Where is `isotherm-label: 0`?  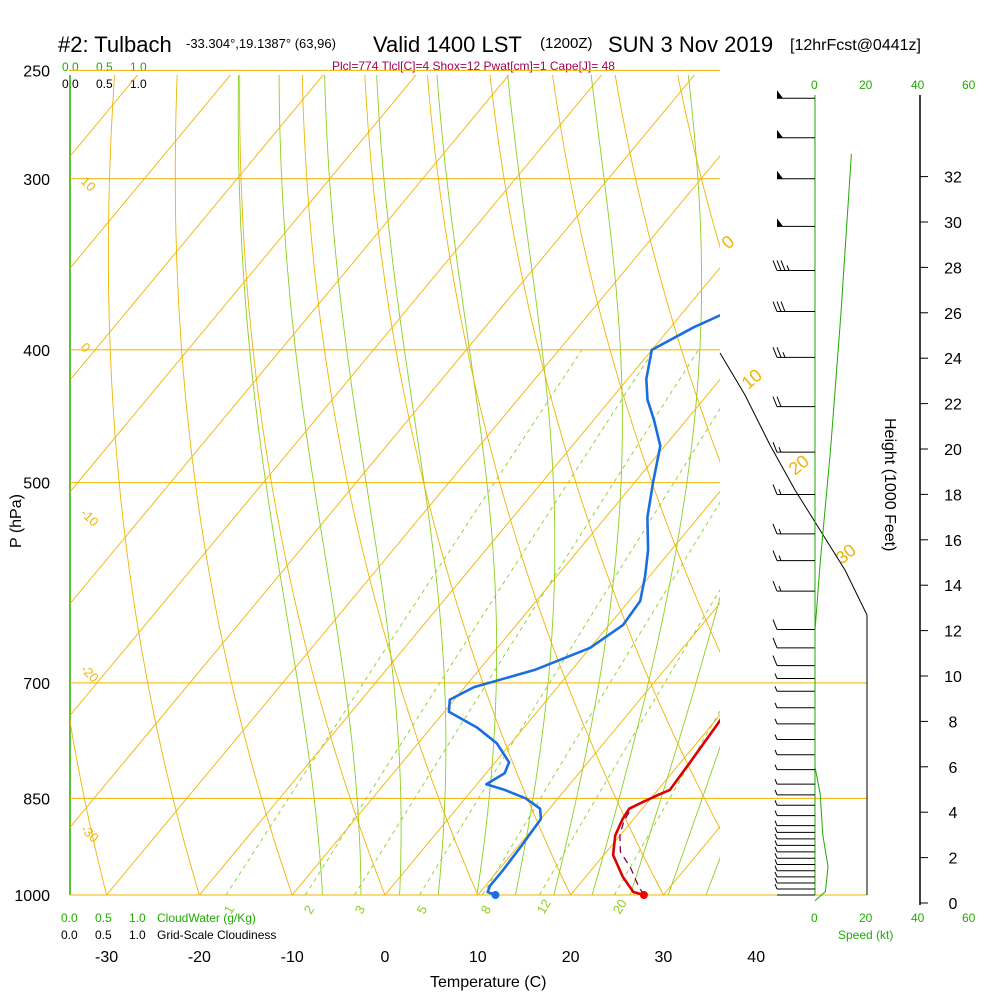 isotherm-label: 0 is located at coordinates (86, 348).